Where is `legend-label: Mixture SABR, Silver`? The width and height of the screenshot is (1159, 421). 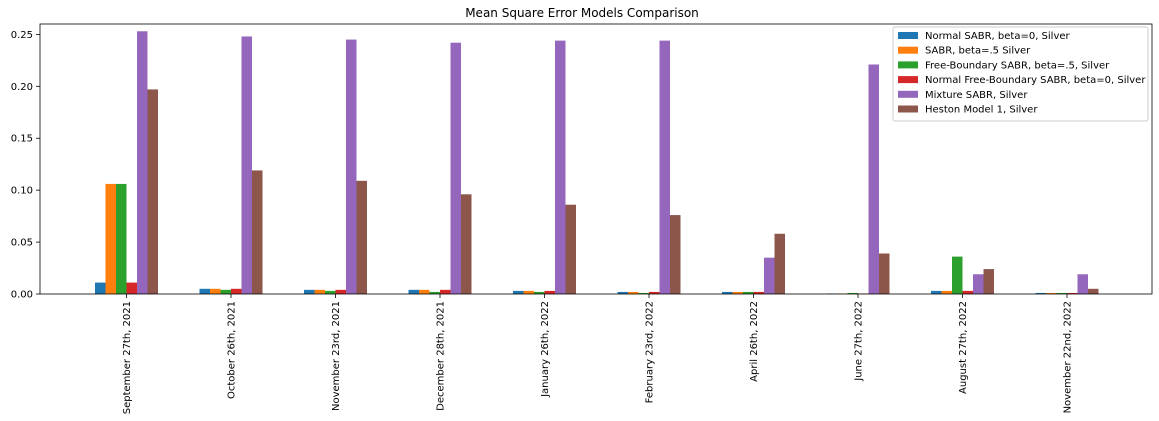
legend-label: Mixture SABR, Silver is located at coordinates (976, 95).